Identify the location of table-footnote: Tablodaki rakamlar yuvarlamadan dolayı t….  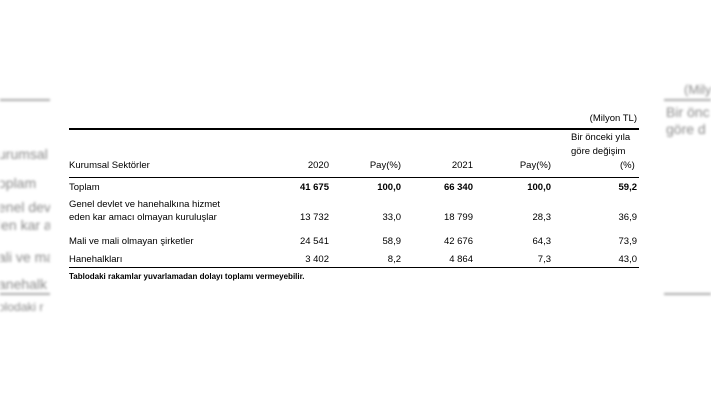
(187, 276).